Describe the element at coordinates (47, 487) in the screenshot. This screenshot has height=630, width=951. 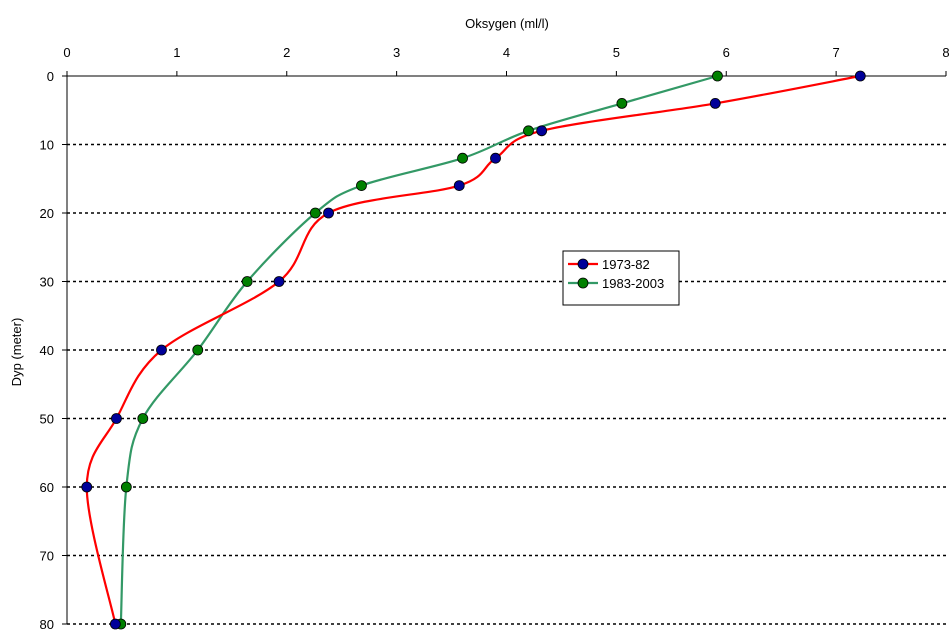
I see `y-tick-label-60: 60` at that location.